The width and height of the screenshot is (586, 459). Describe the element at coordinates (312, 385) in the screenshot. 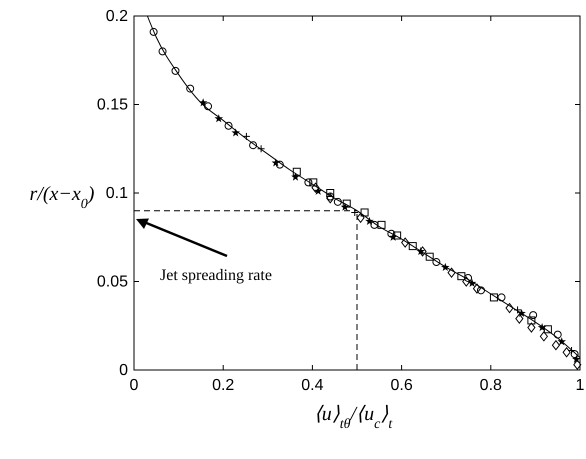

I see `x-tick-label: 0.4` at that location.